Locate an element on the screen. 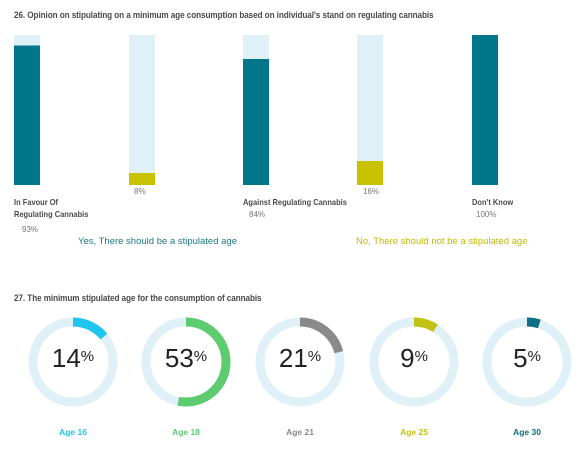 The height and width of the screenshot is (457, 587). value-label-yes-against: 84% is located at coordinates (257, 214).